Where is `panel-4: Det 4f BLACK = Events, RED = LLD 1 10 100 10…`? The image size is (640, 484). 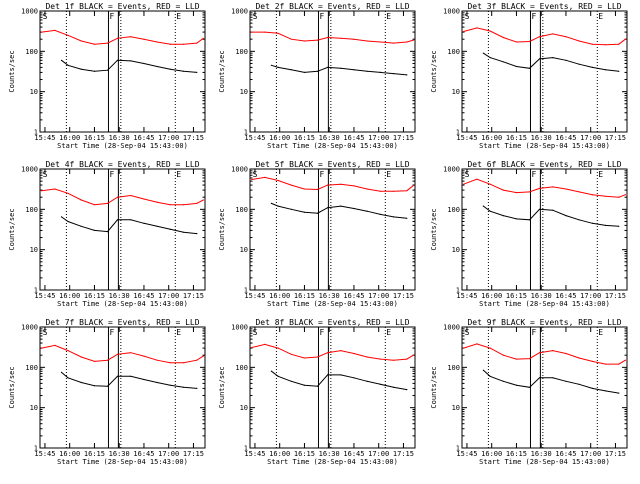
panel-4: Det 4f BLACK = Events, RED = LLD 1 10 100 10… is located at coordinates (107, 234).